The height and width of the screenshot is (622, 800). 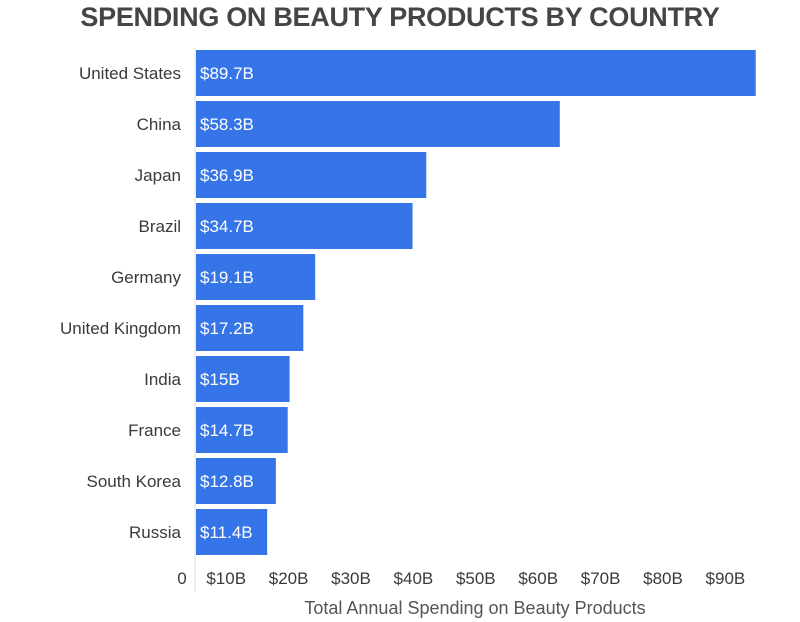 I want to click on category-label: Russia, so click(x=155, y=532).